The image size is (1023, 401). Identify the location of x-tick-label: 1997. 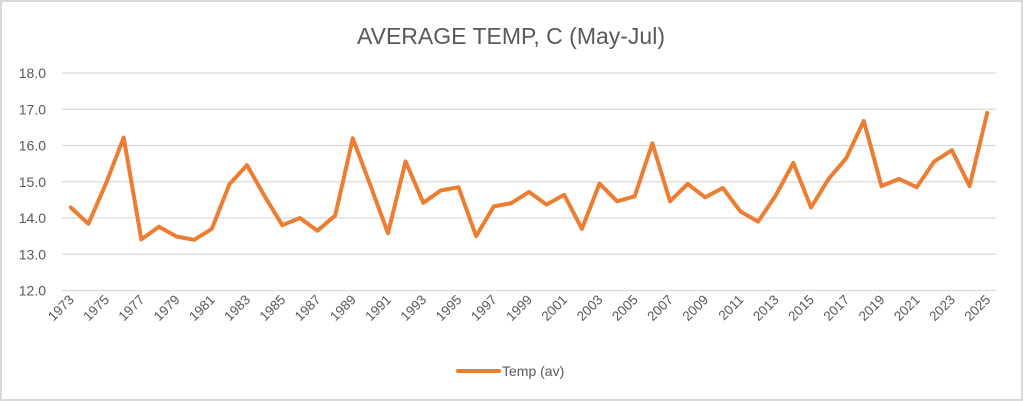
(484, 308).